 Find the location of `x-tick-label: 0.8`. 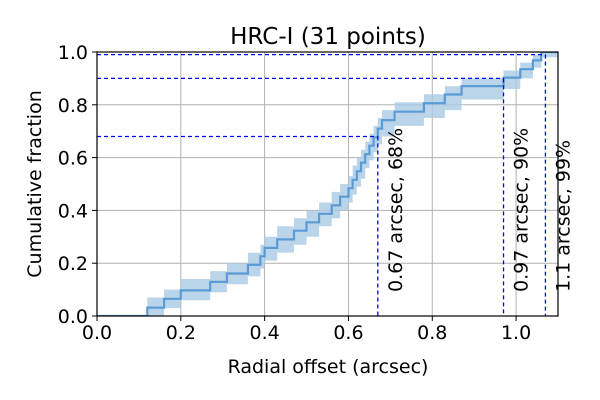

x-tick-label: 0.8 is located at coordinates (432, 333).